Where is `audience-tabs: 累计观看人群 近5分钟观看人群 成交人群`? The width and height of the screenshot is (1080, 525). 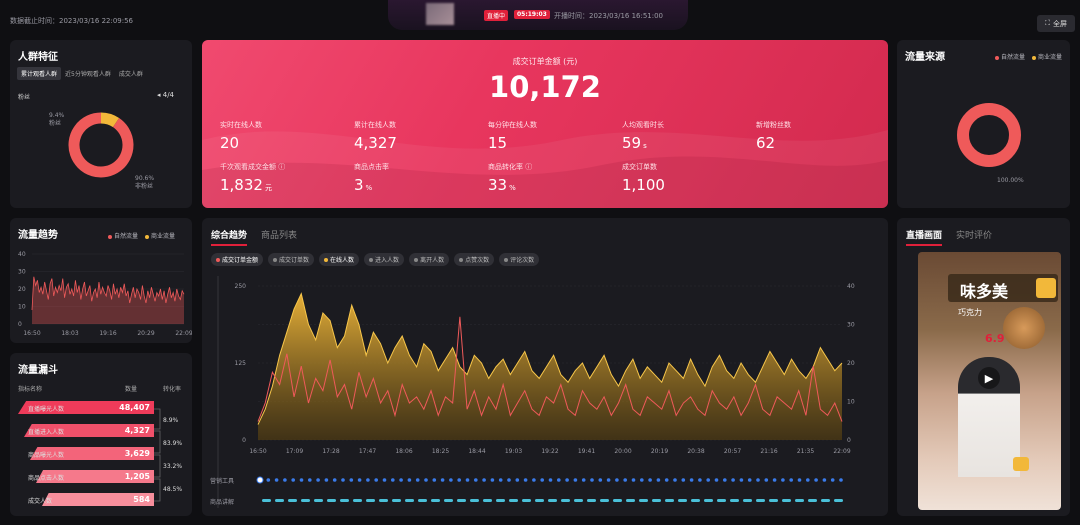 audience-tabs: 累计观看人群 近5分钟观看人群 成交人群 is located at coordinates (82, 73).